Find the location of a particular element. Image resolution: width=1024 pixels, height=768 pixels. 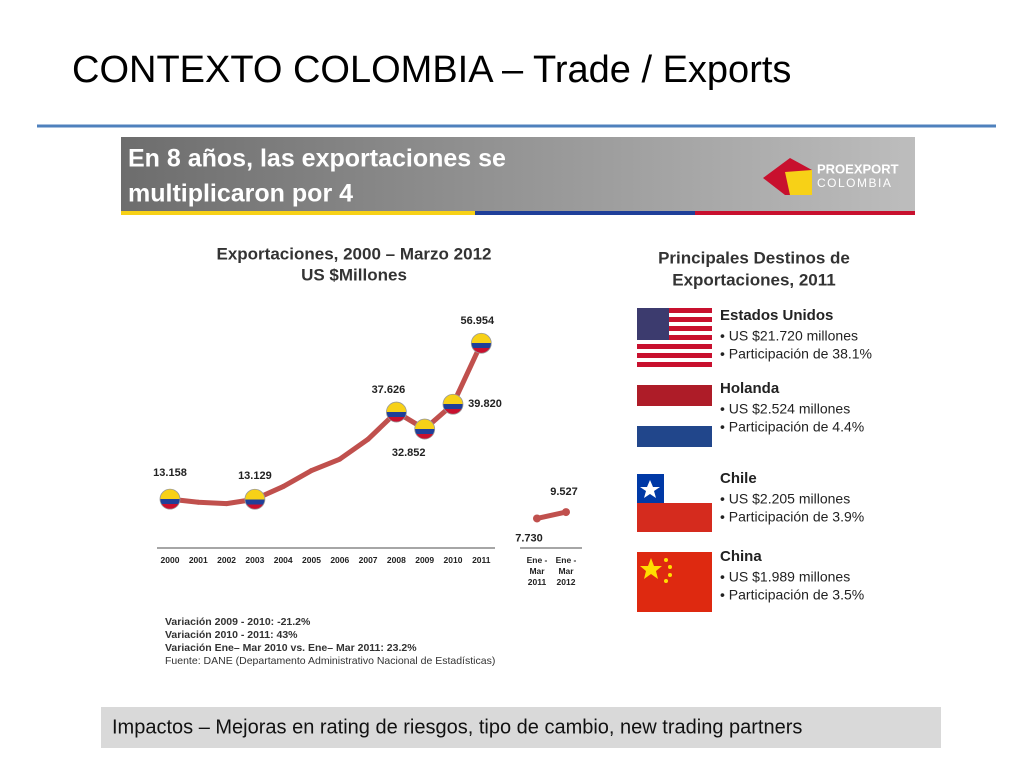

data-label: 32.852 is located at coordinates (409, 453).